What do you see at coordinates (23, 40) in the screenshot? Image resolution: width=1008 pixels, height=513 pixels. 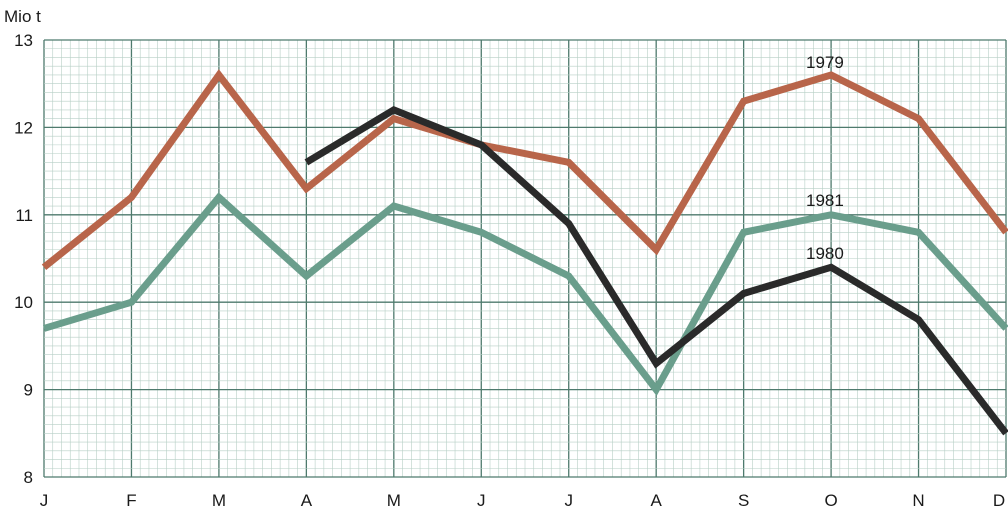 I see `y-tick-label: 13` at bounding box center [23, 40].